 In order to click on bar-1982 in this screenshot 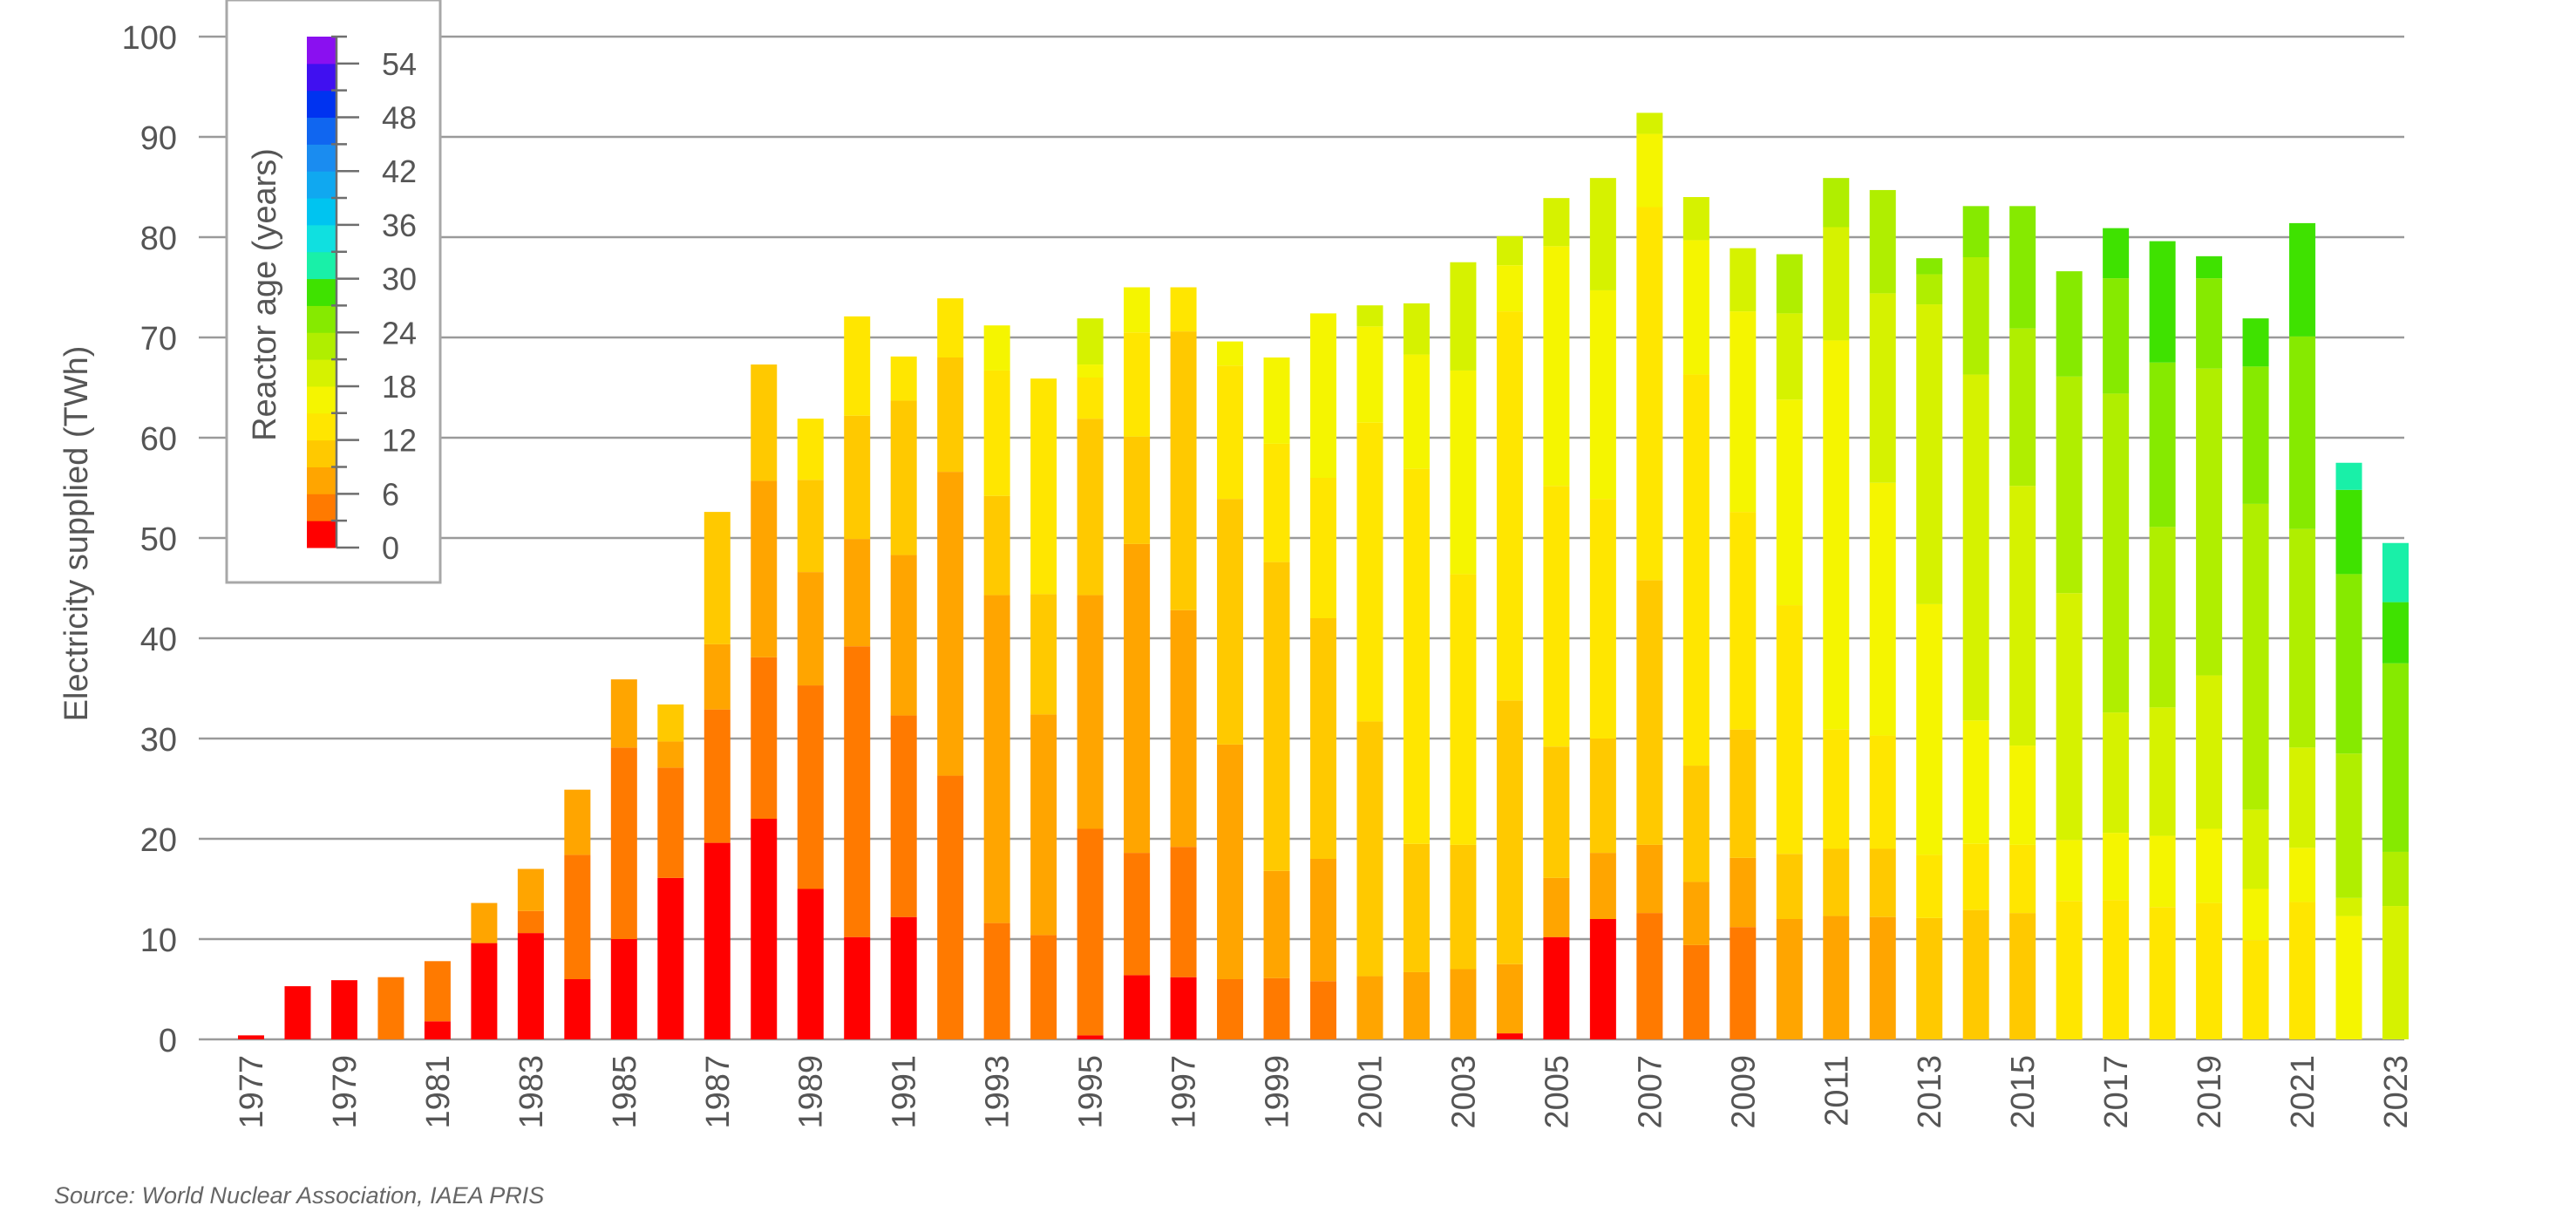, I will do `click(484, 971)`.